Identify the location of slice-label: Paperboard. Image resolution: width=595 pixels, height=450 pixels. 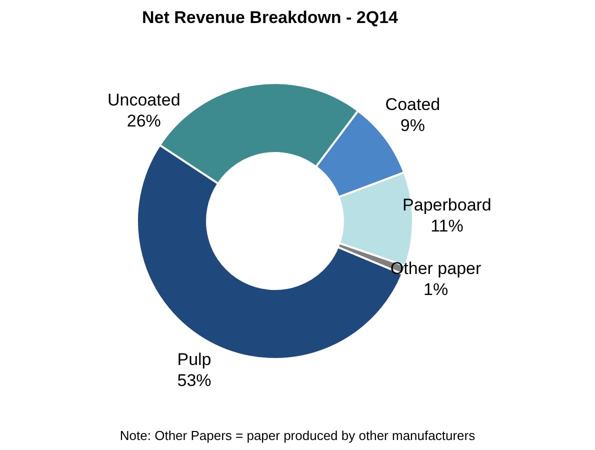
(447, 205).